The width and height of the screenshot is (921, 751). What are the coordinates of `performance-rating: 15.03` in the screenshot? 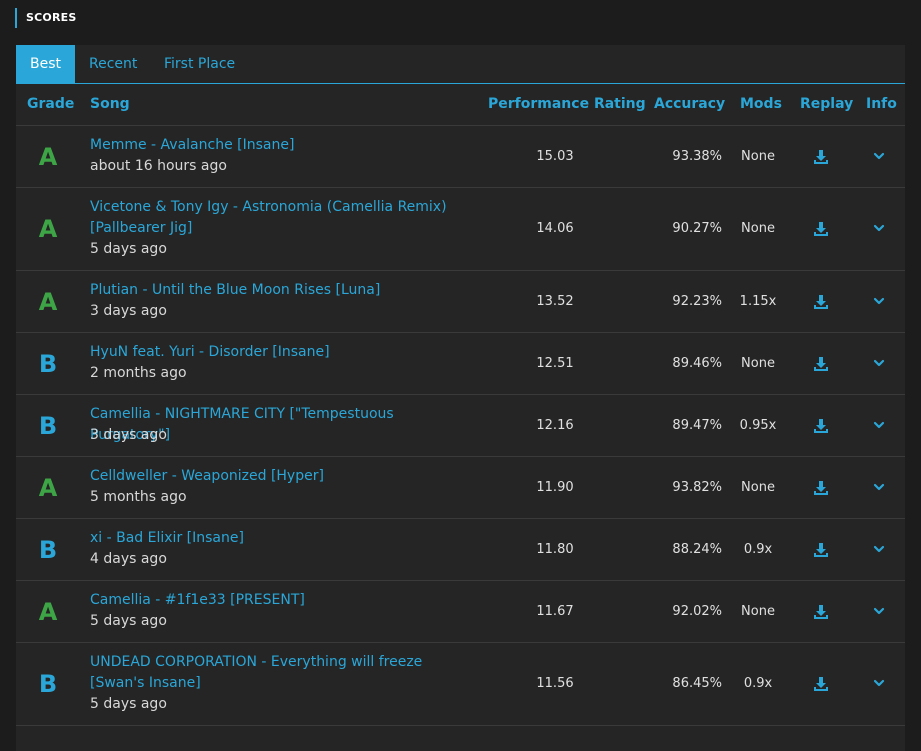 It's located at (555, 156).